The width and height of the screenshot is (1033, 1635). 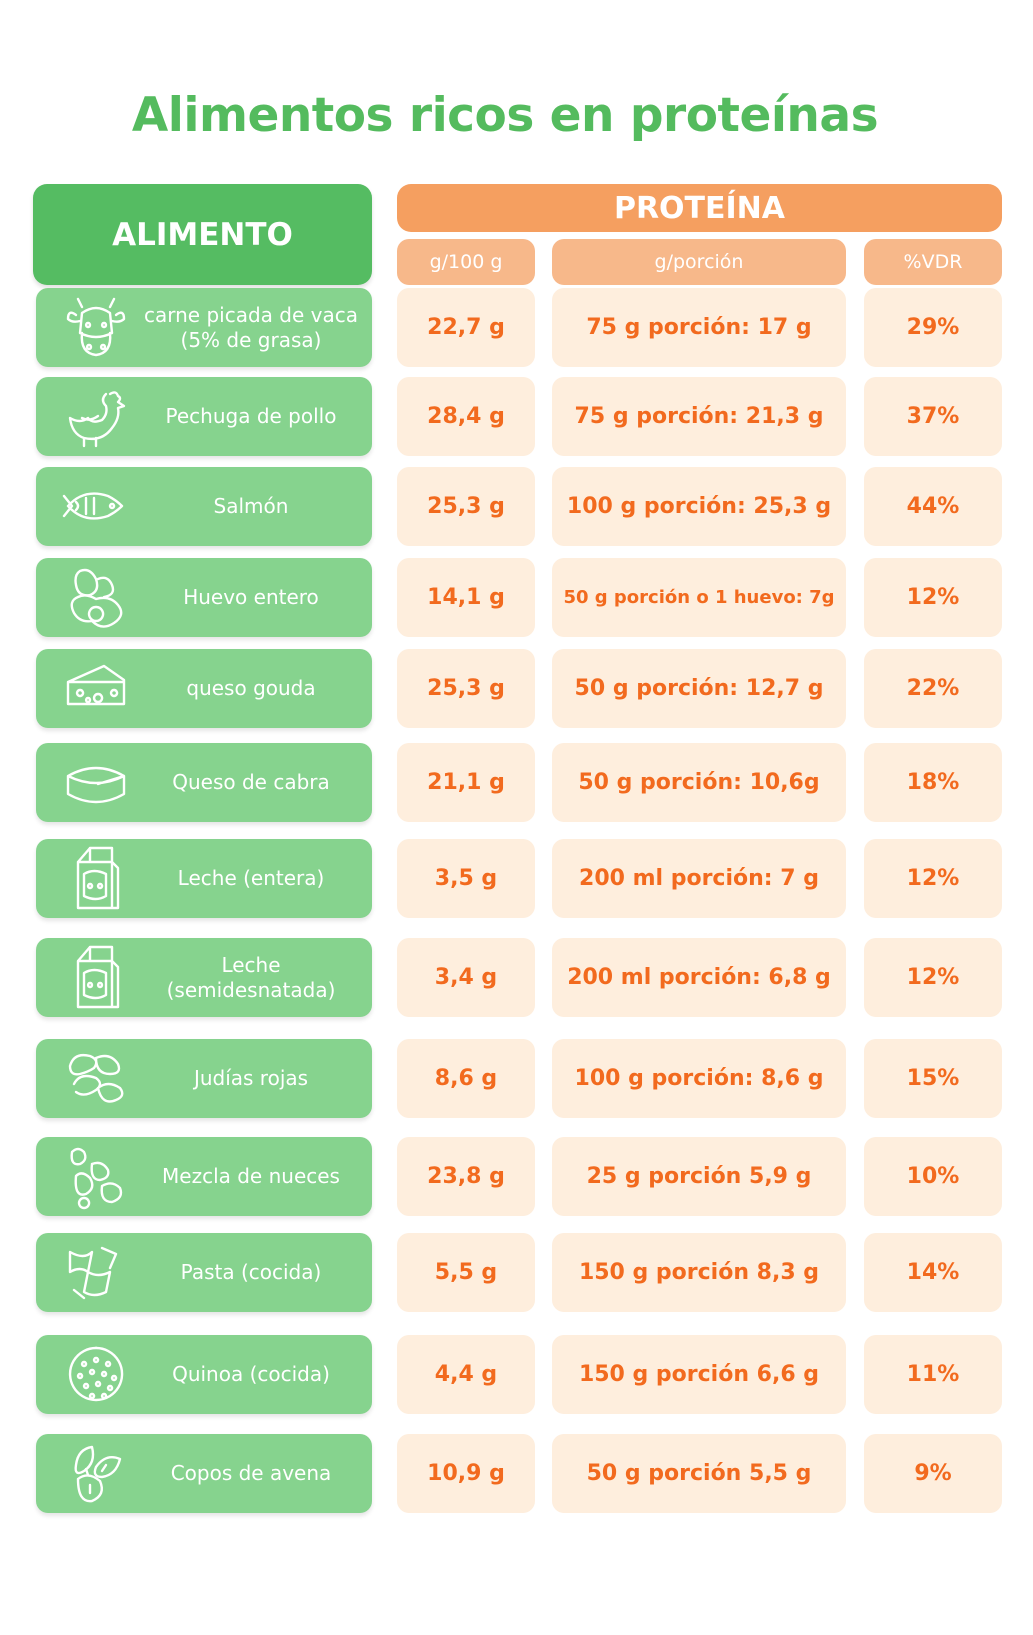 I want to click on food-cell: Leche (semidesnatada), so click(x=204, y=977).